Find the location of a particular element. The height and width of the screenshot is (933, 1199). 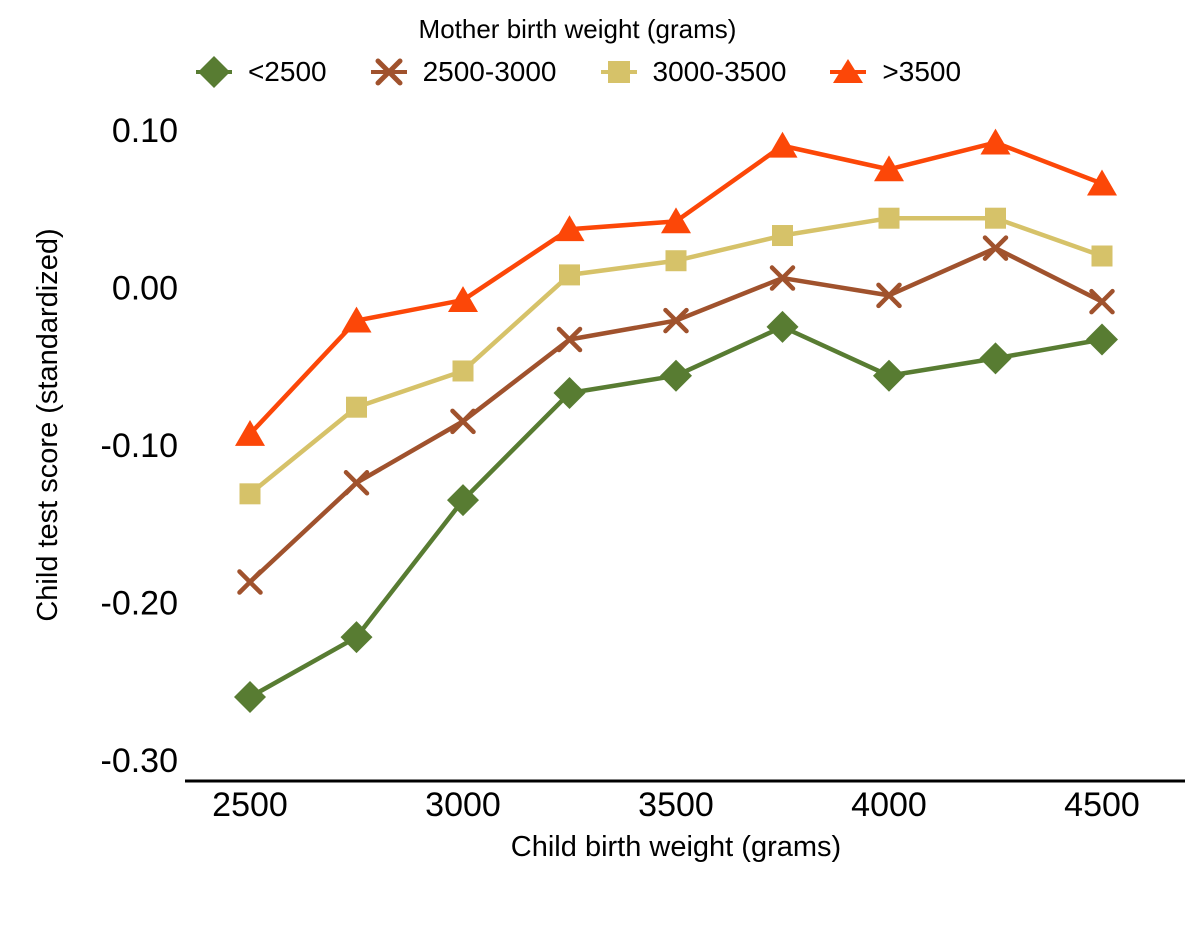

x-tick-label: 3500 is located at coordinates (676, 805).